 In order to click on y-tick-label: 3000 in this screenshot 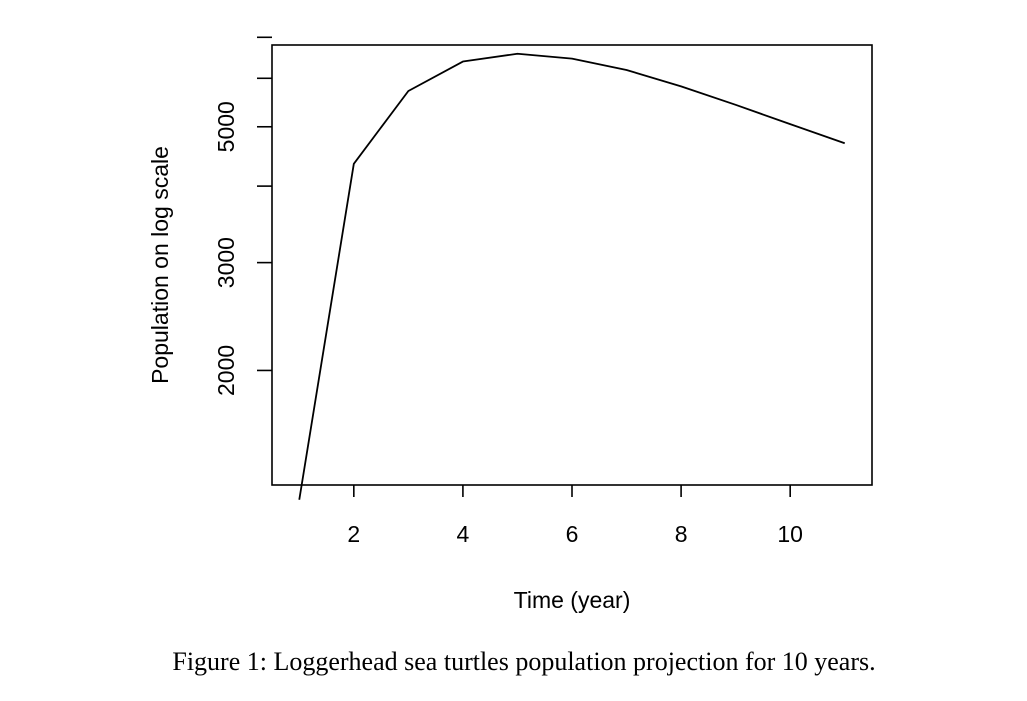, I will do `click(226, 262)`.